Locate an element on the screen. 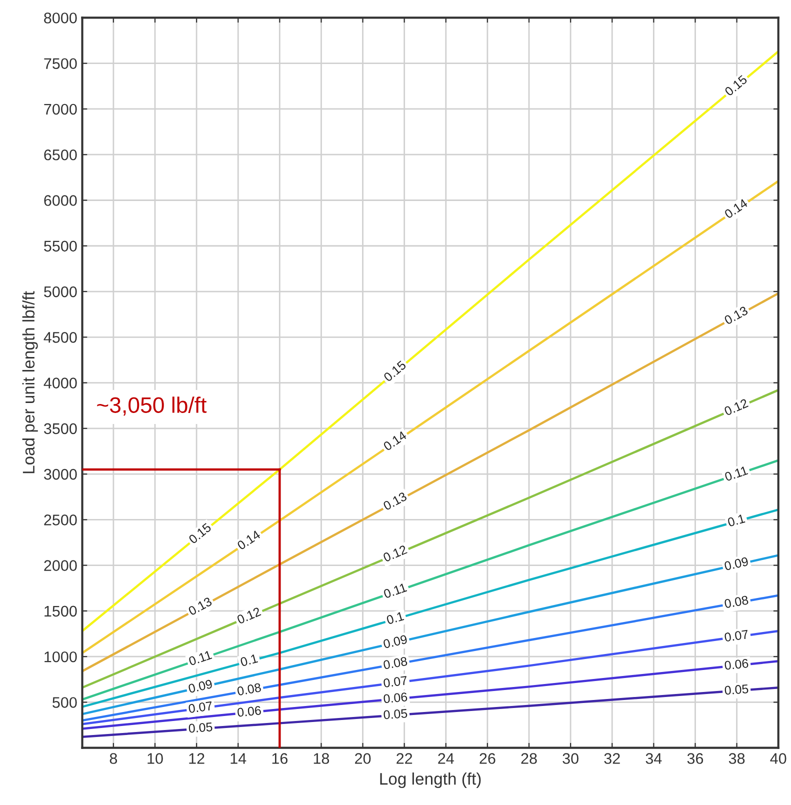 This screenshot has height=805, width=791. ref-line-label: ~3,050 lb/ft is located at coordinates (152, 406).